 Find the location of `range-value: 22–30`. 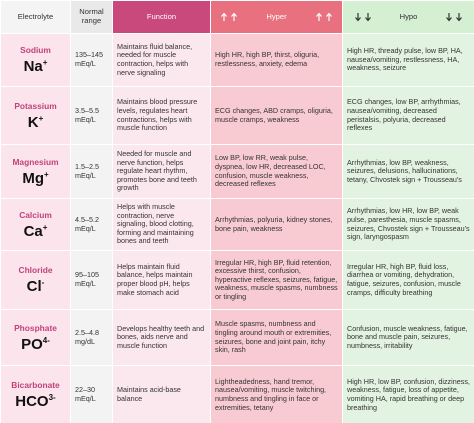

range-value: 22–30 is located at coordinates (85, 390).